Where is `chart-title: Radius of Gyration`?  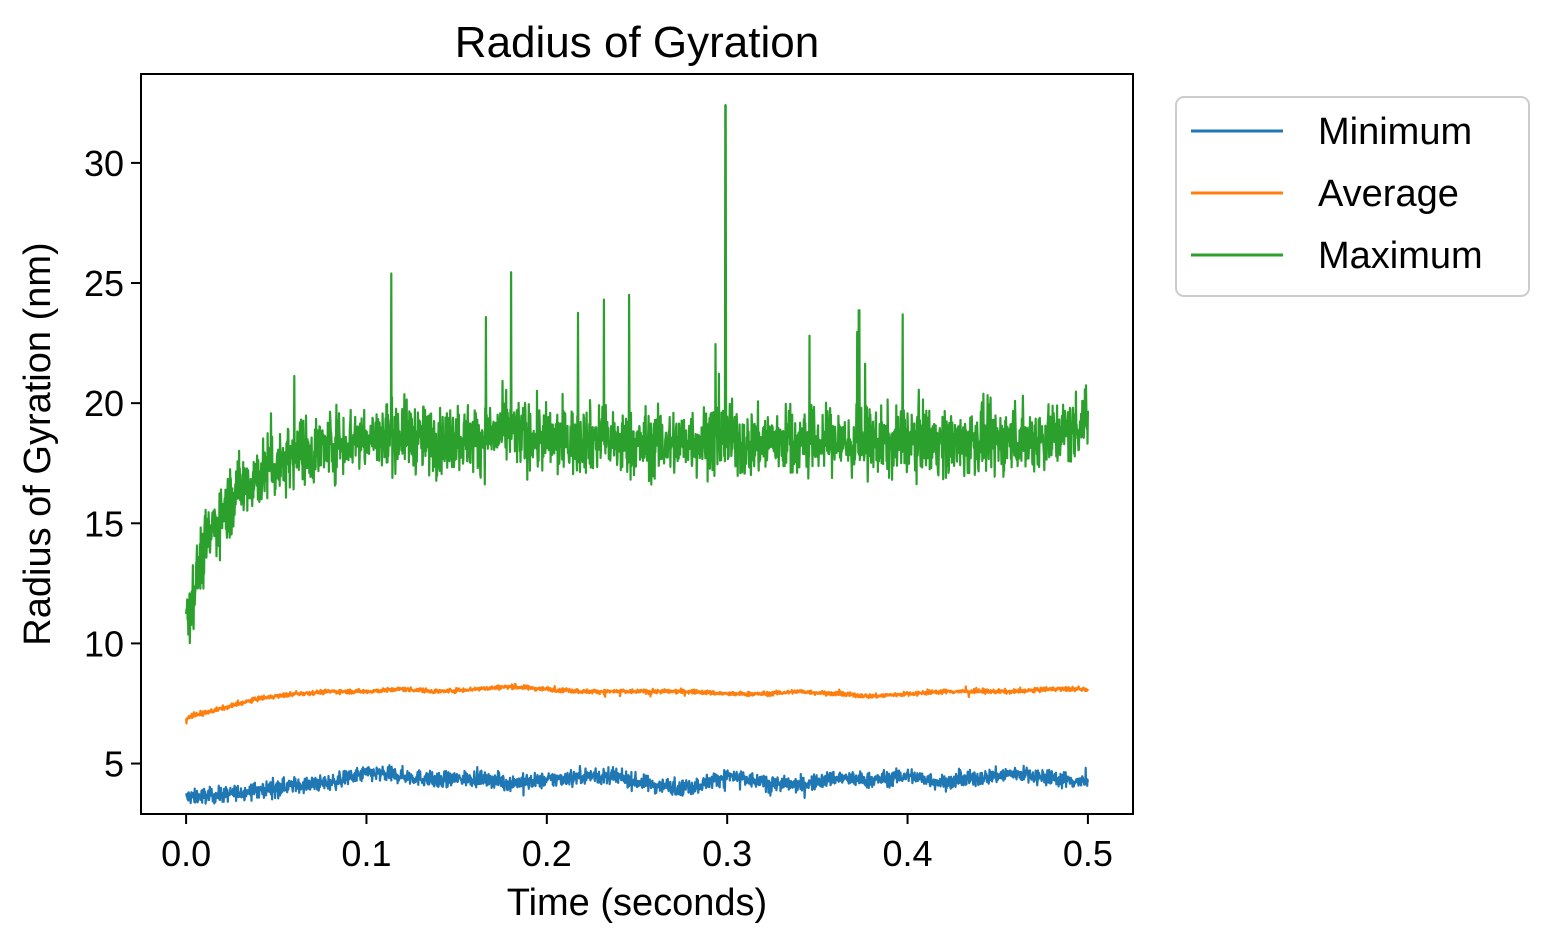
chart-title: Radius of Gyration is located at coordinates (637, 42).